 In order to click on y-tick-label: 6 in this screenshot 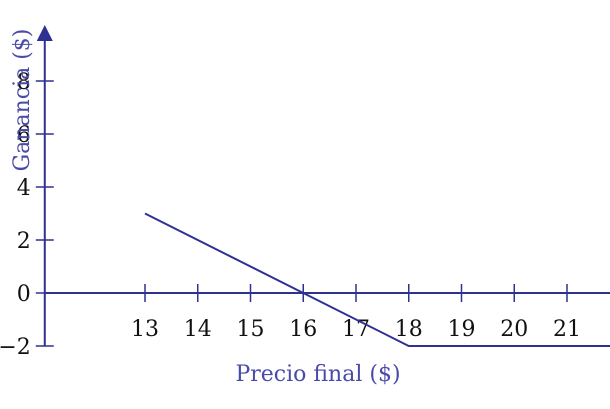, I will do `click(24, 135)`.